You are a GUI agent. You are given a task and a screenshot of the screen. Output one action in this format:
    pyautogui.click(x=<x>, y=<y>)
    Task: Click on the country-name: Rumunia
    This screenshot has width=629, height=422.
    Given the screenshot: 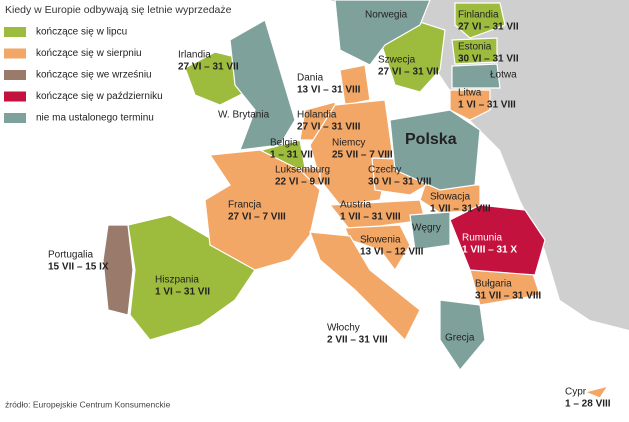 What is the action you would take?
    pyautogui.click(x=482, y=238)
    